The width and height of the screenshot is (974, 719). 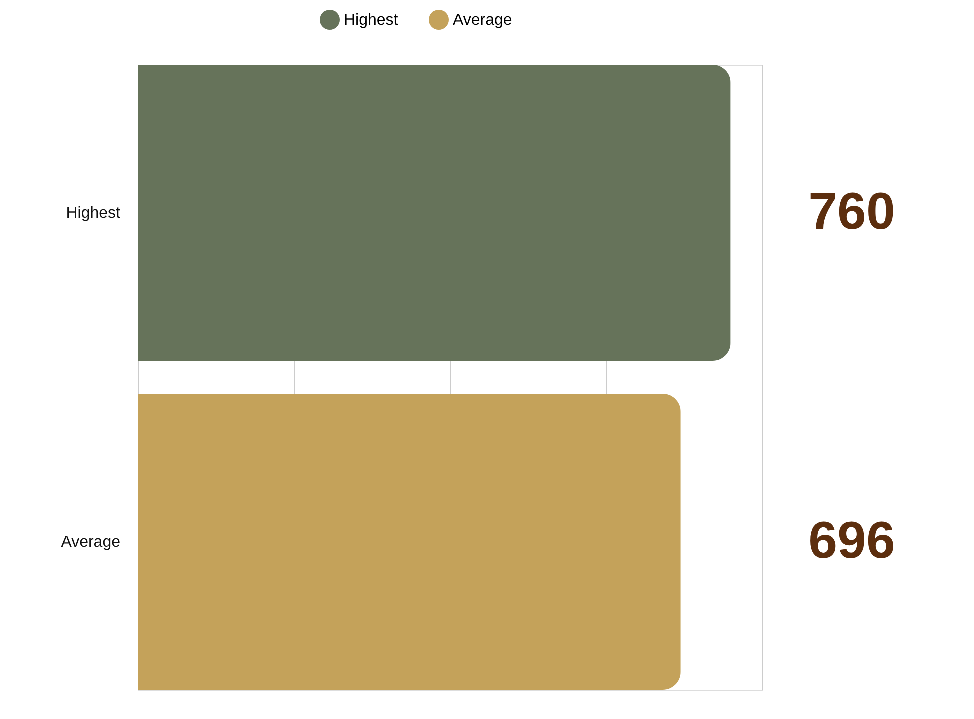 What do you see at coordinates (371, 20) in the screenshot?
I see `legend-label: Highest` at bounding box center [371, 20].